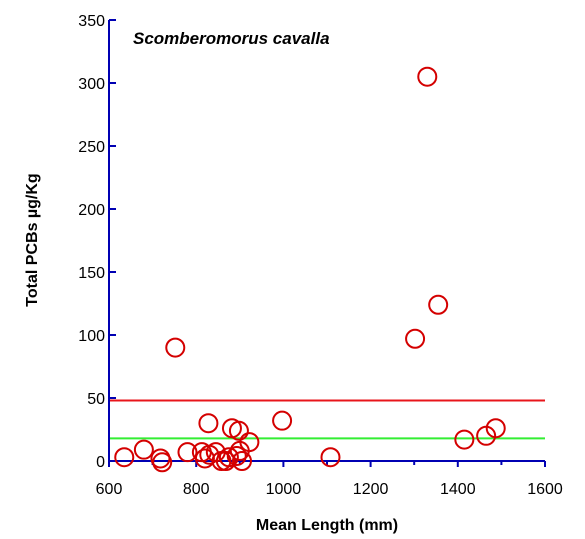 This screenshot has width=585, height=539. Describe the element at coordinates (91, 147) in the screenshot. I see `y-tick-label: 250` at that location.